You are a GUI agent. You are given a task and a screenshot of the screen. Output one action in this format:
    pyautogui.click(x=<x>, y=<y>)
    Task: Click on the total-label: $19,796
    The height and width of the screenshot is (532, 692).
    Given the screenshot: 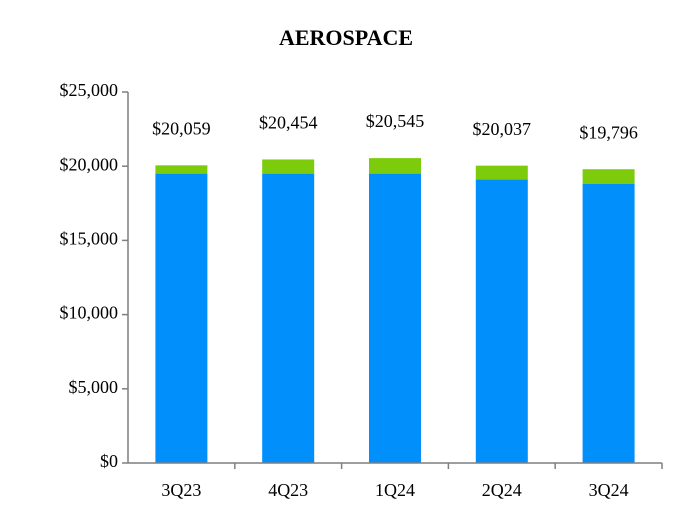 What is the action you would take?
    pyautogui.click(x=608, y=132)
    